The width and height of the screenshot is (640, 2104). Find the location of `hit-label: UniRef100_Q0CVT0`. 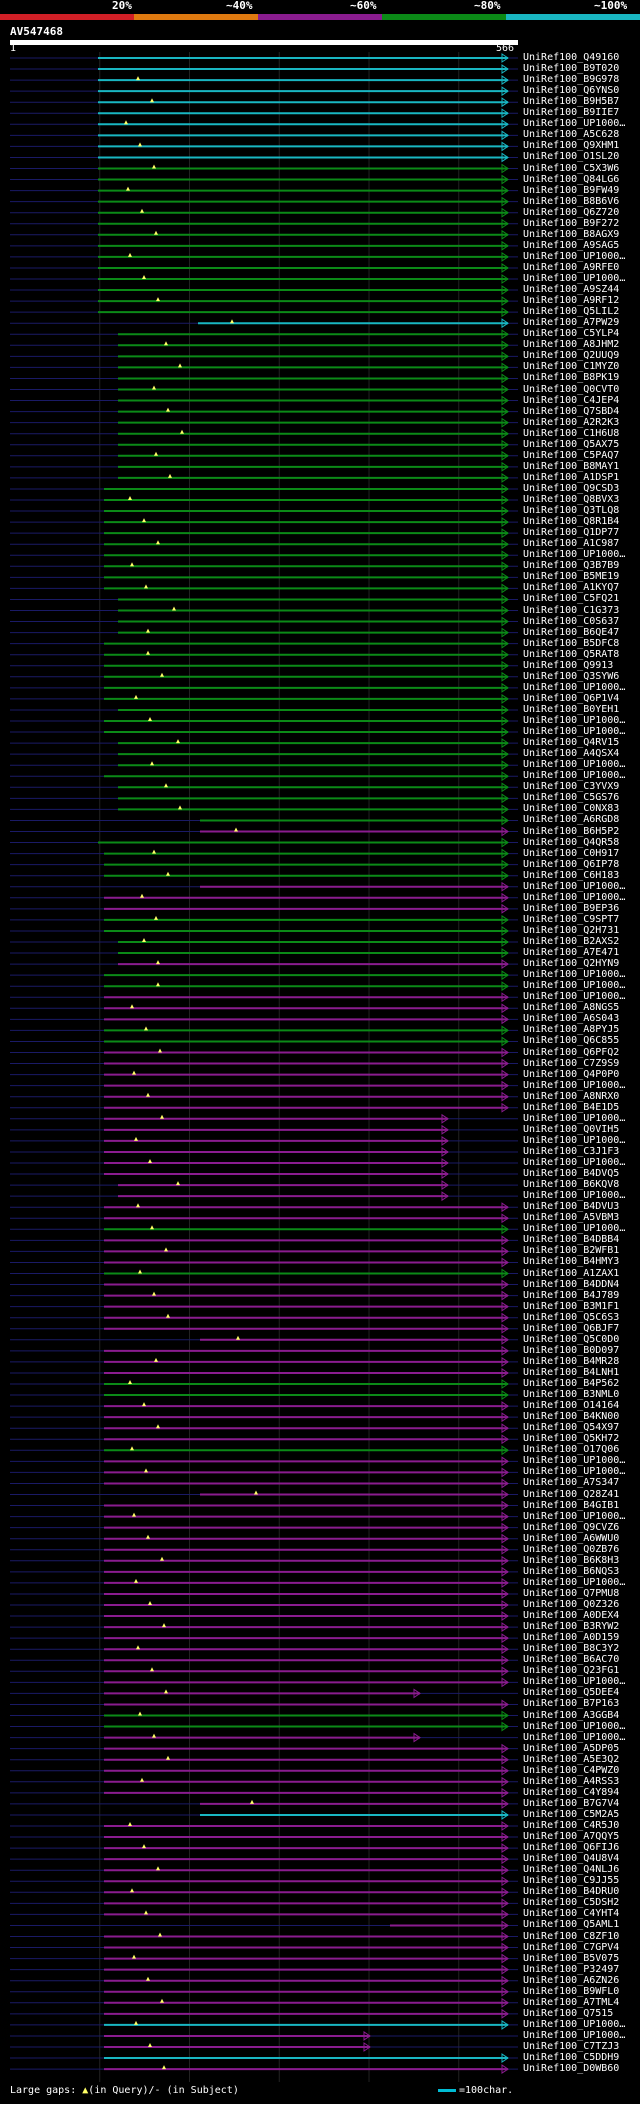

hit-label: UniRef100_Q0CVT0 is located at coordinates (571, 389).